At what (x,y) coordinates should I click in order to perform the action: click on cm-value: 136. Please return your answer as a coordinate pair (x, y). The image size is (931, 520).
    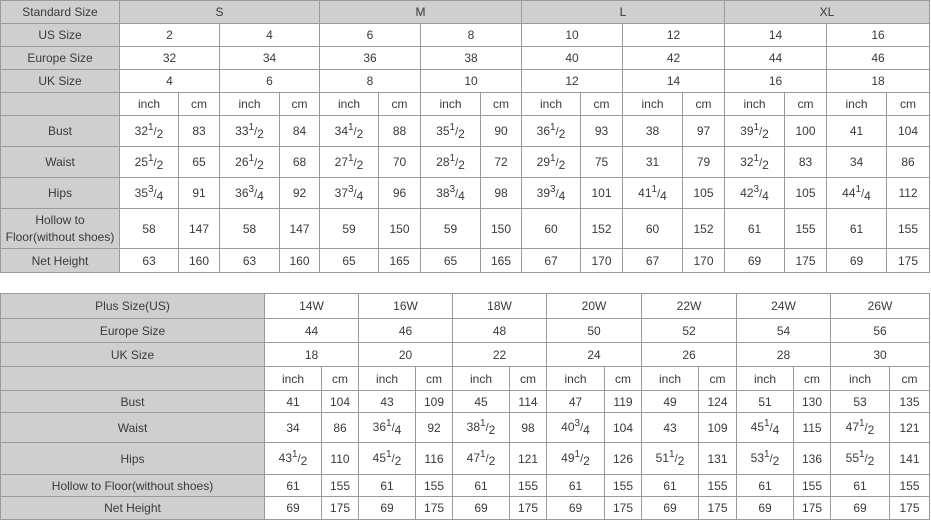
    Looking at the image, I should click on (812, 458).